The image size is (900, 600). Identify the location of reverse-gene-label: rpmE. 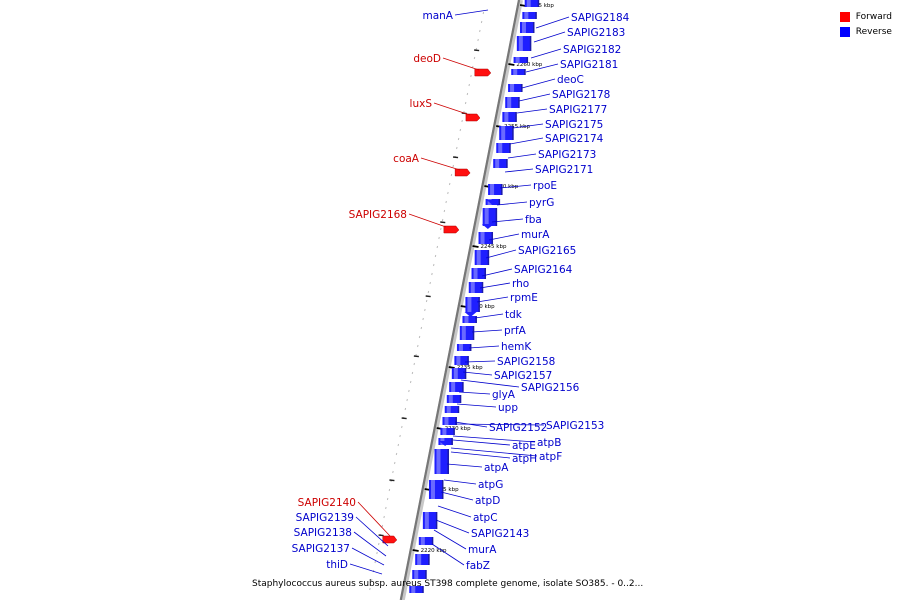
(524, 298).